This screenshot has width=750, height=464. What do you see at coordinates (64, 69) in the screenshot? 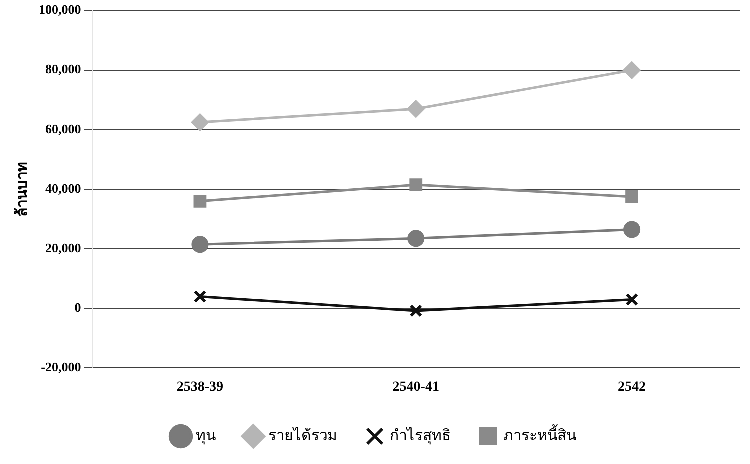
I see `y-tick-label: 80,000` at bounding box center [64, 69].